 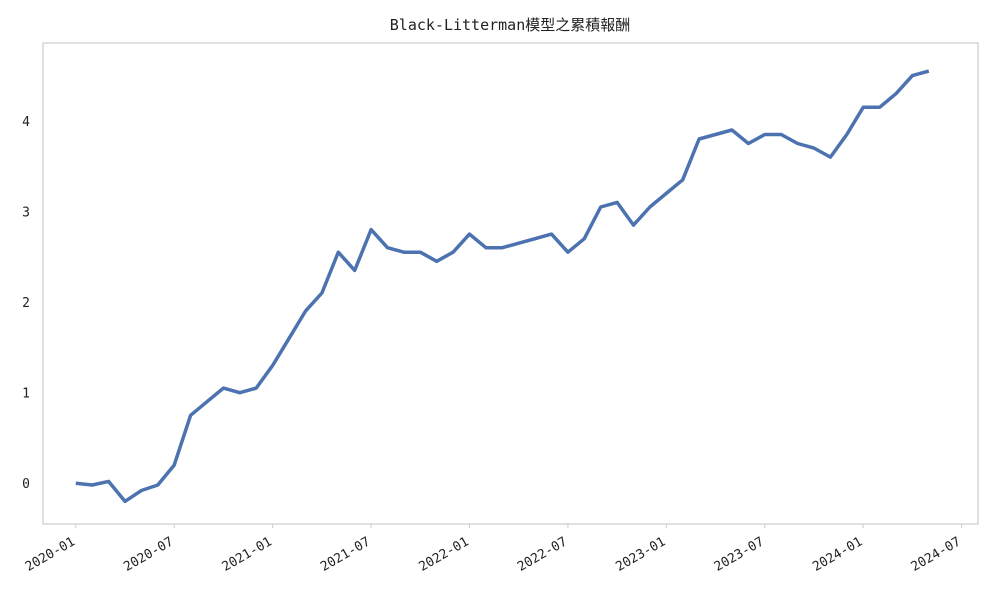 I want to click on x-tick-label: 2021-01, so click(x=247, y=554).